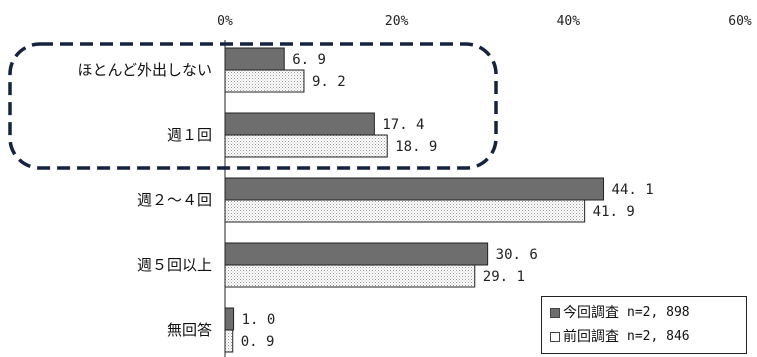 Image resolution: width=757 pixels, height=357 pixels. I want to click on data-label: 30. 6, so click(517, 255).